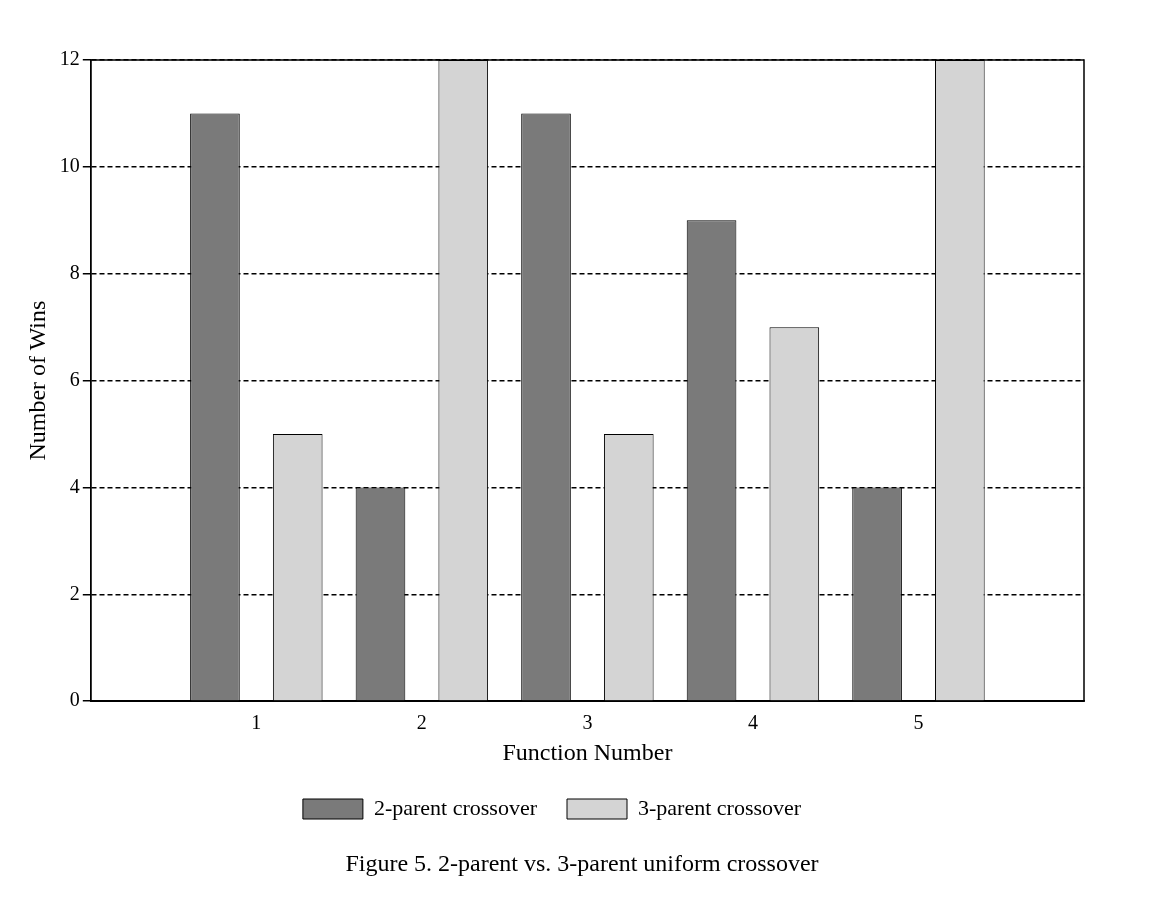 The width and height of the screenshot is (1164, 917). What do you see at coordinates (720, 807) in the screenshot?
I see `legend-label: 3-parent crossover` at bounding box center [720, 807].